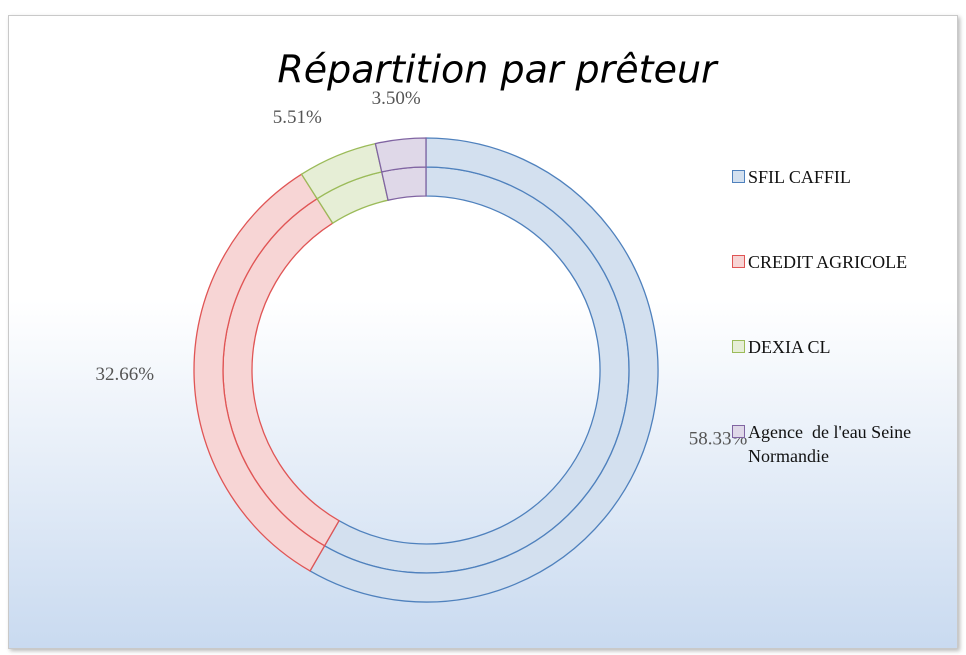  I want to click on legend-label: DEXIA CL, so click(789, 347).